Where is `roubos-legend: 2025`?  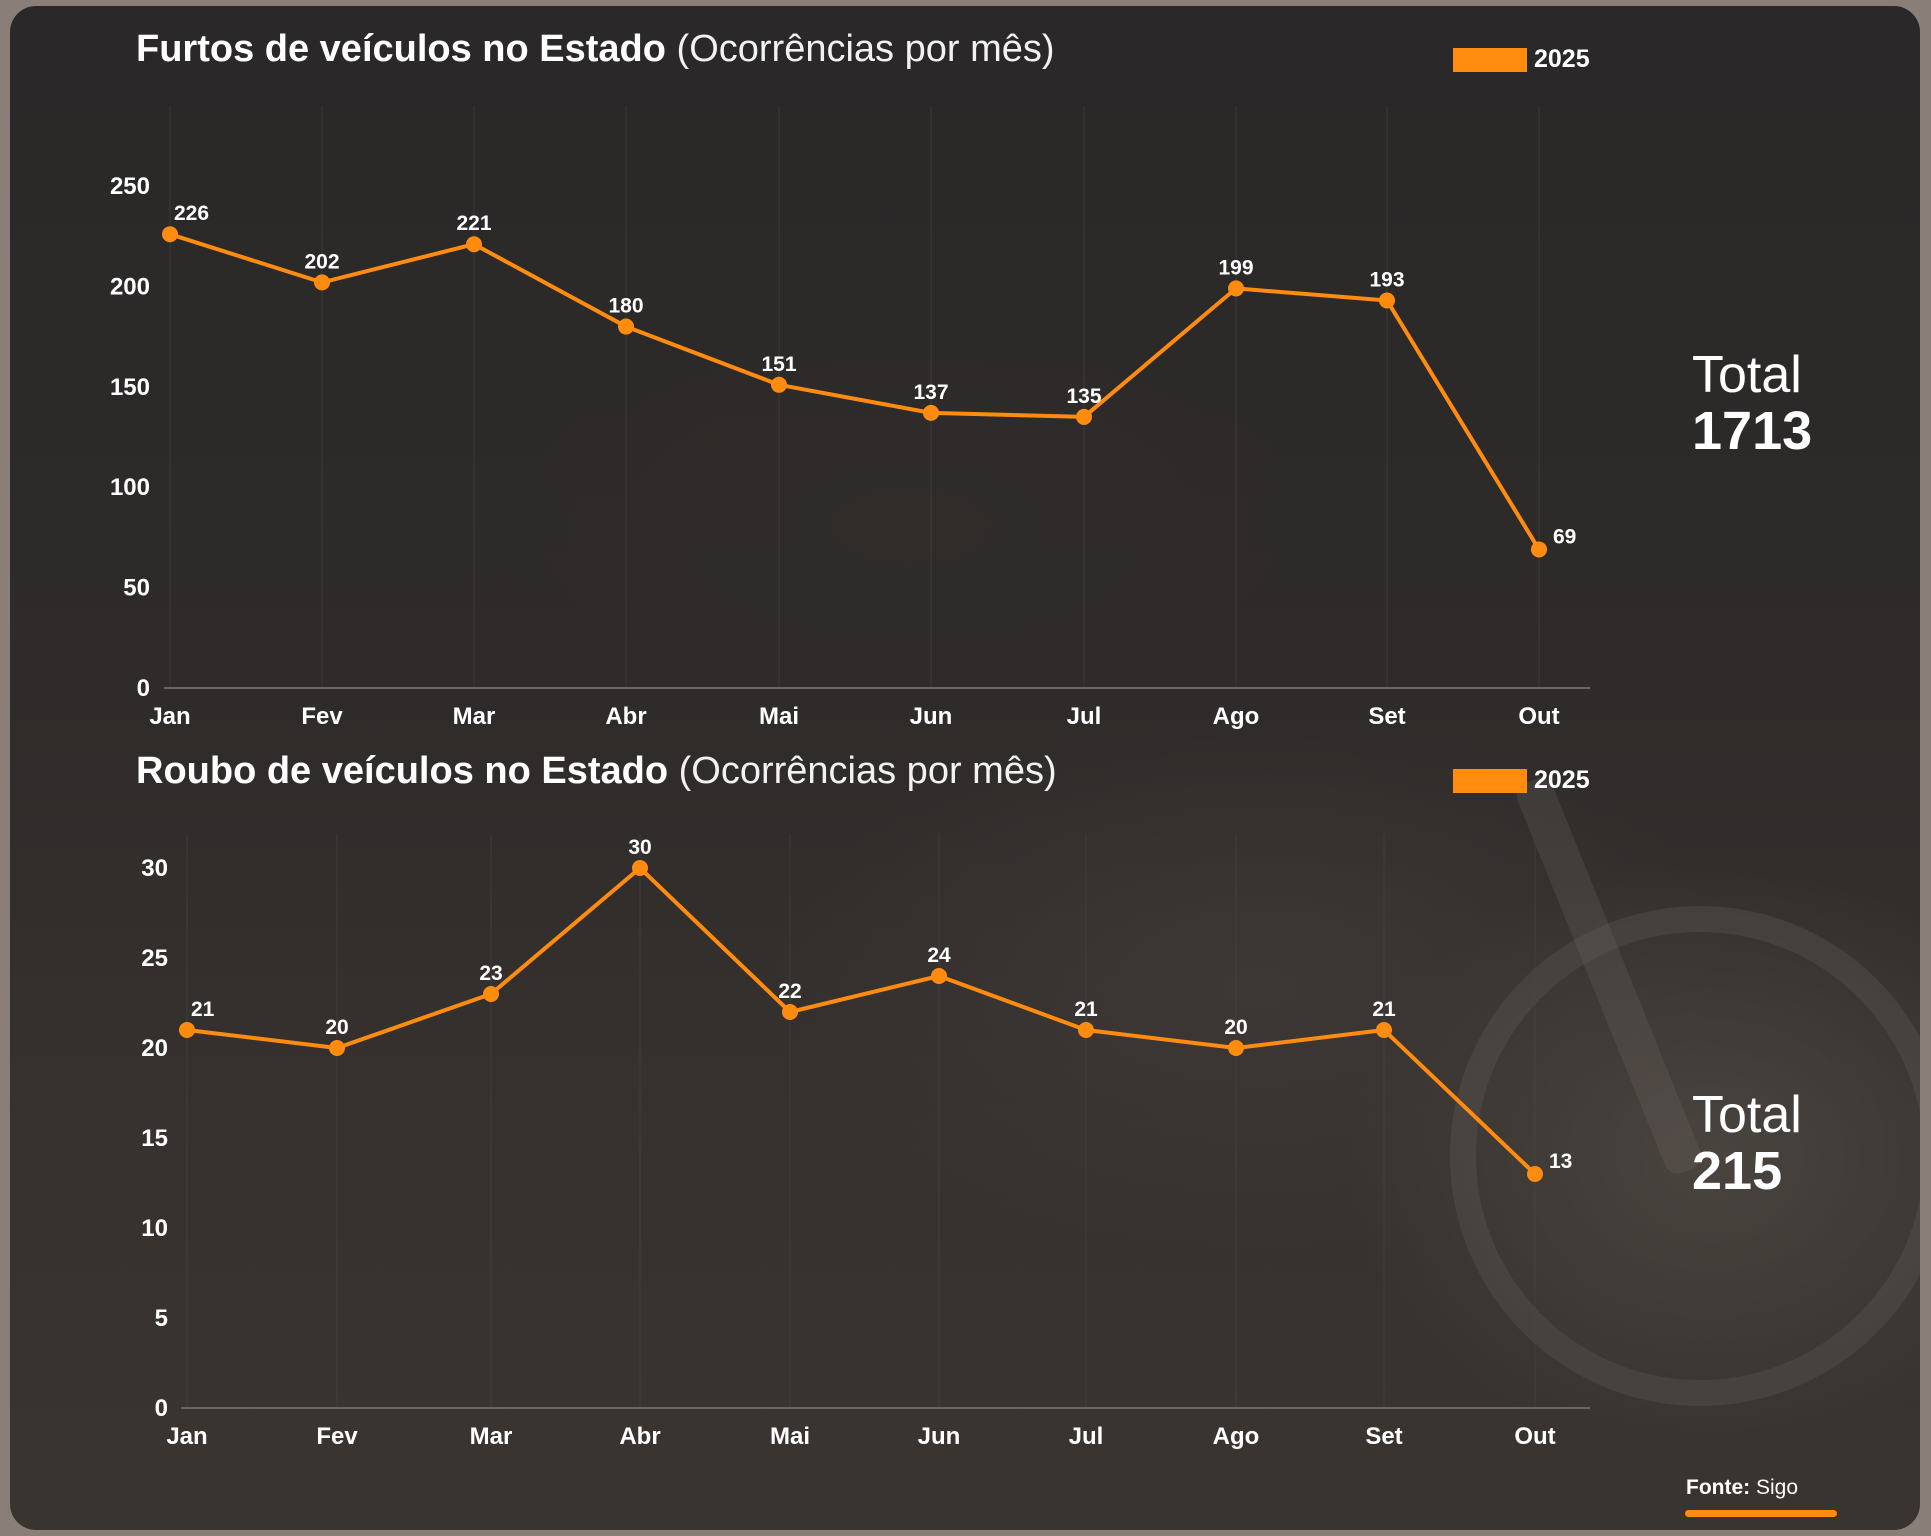 roubos-legend: 2025 is located at coordinates (1521, 780).